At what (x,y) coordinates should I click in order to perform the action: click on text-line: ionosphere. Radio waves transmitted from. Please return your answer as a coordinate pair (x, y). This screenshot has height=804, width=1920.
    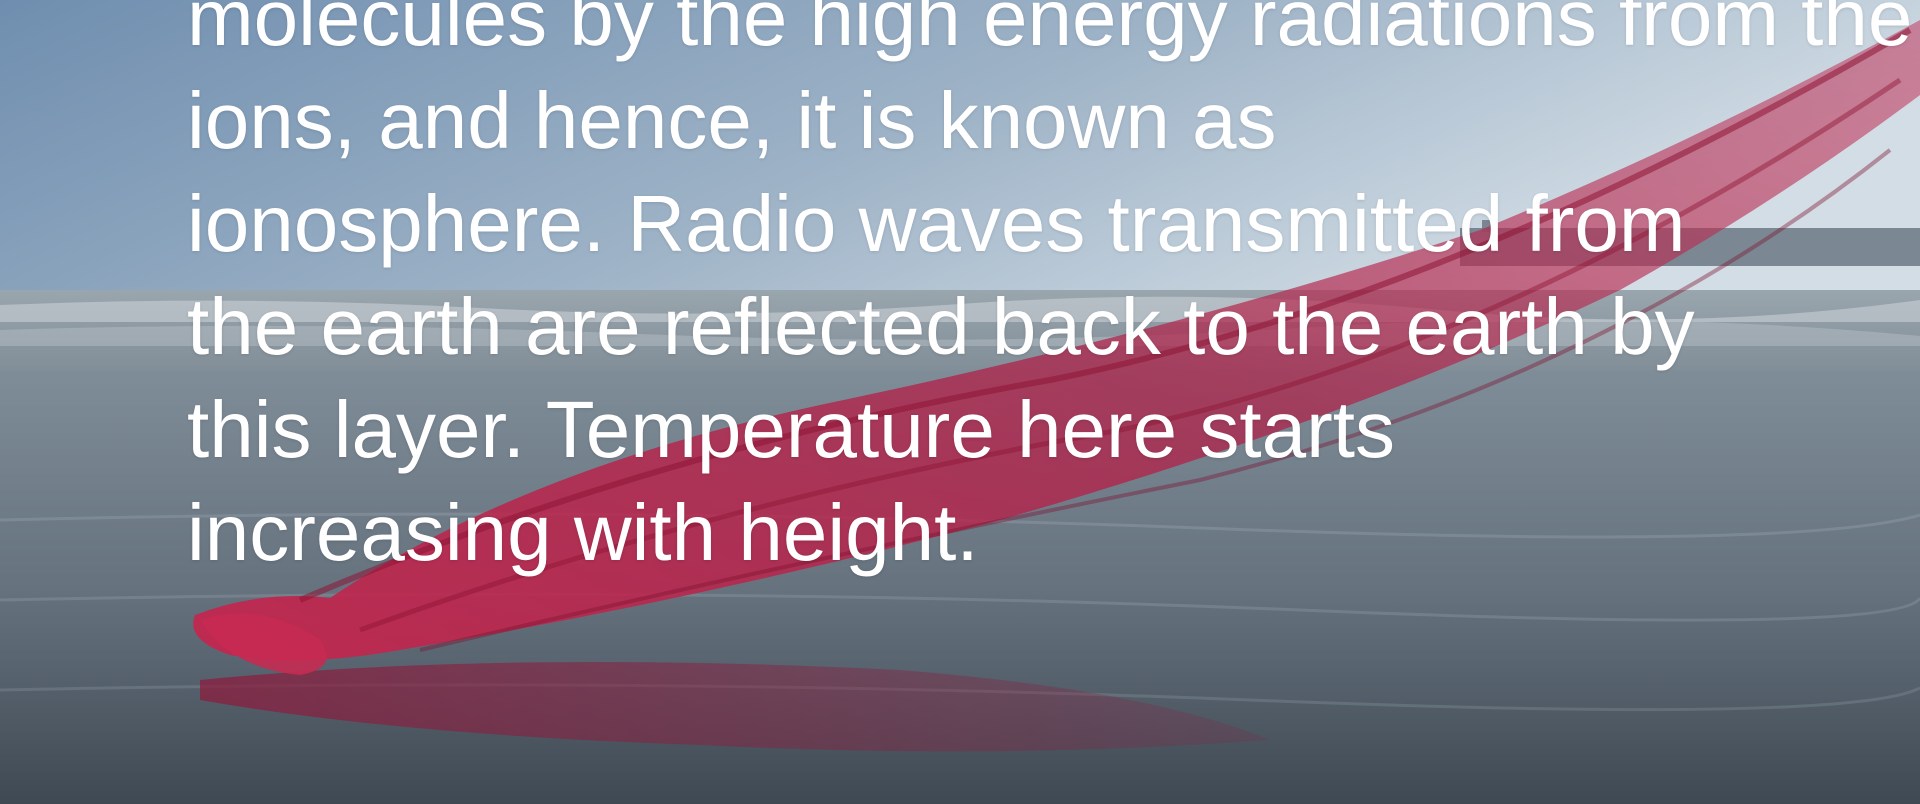
    Looking at the image, I should click on (936, 223).